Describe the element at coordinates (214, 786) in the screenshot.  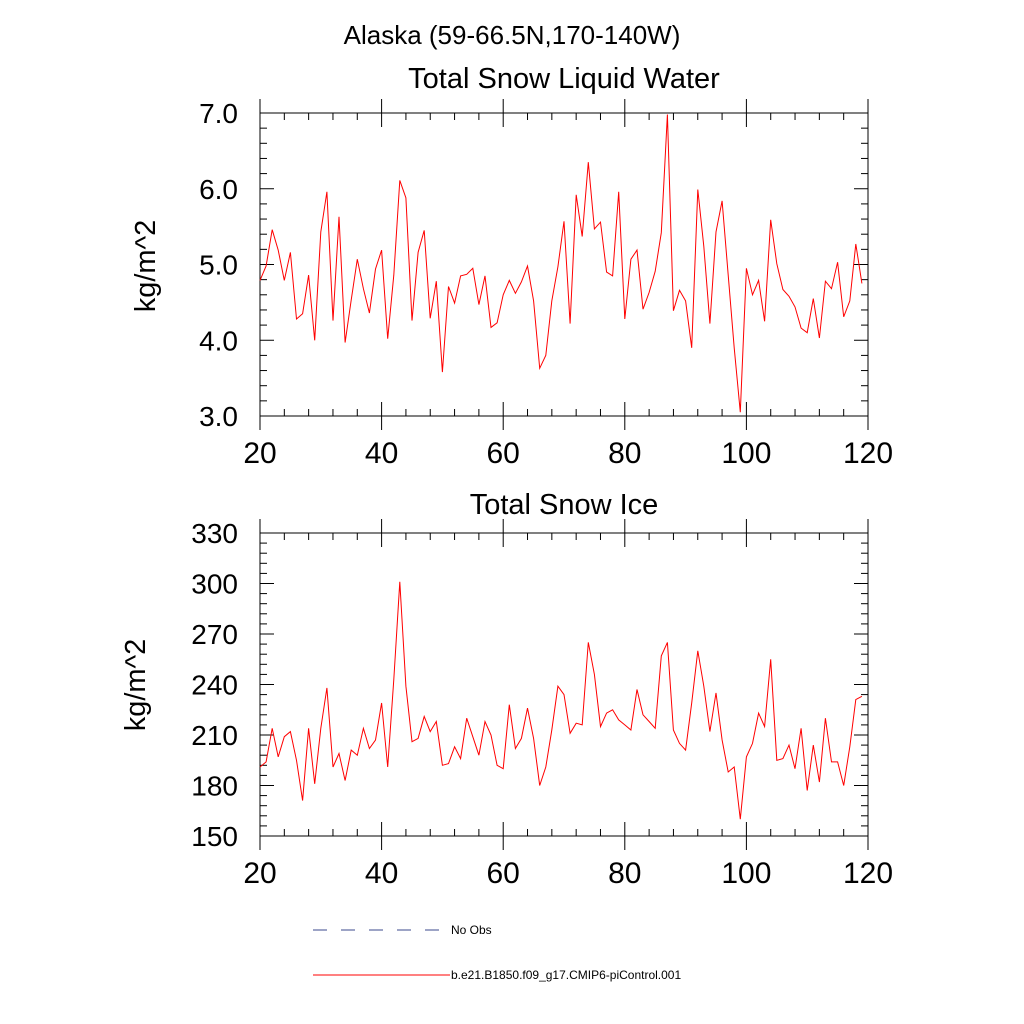
I see `y-tick-label: 180` at that location.